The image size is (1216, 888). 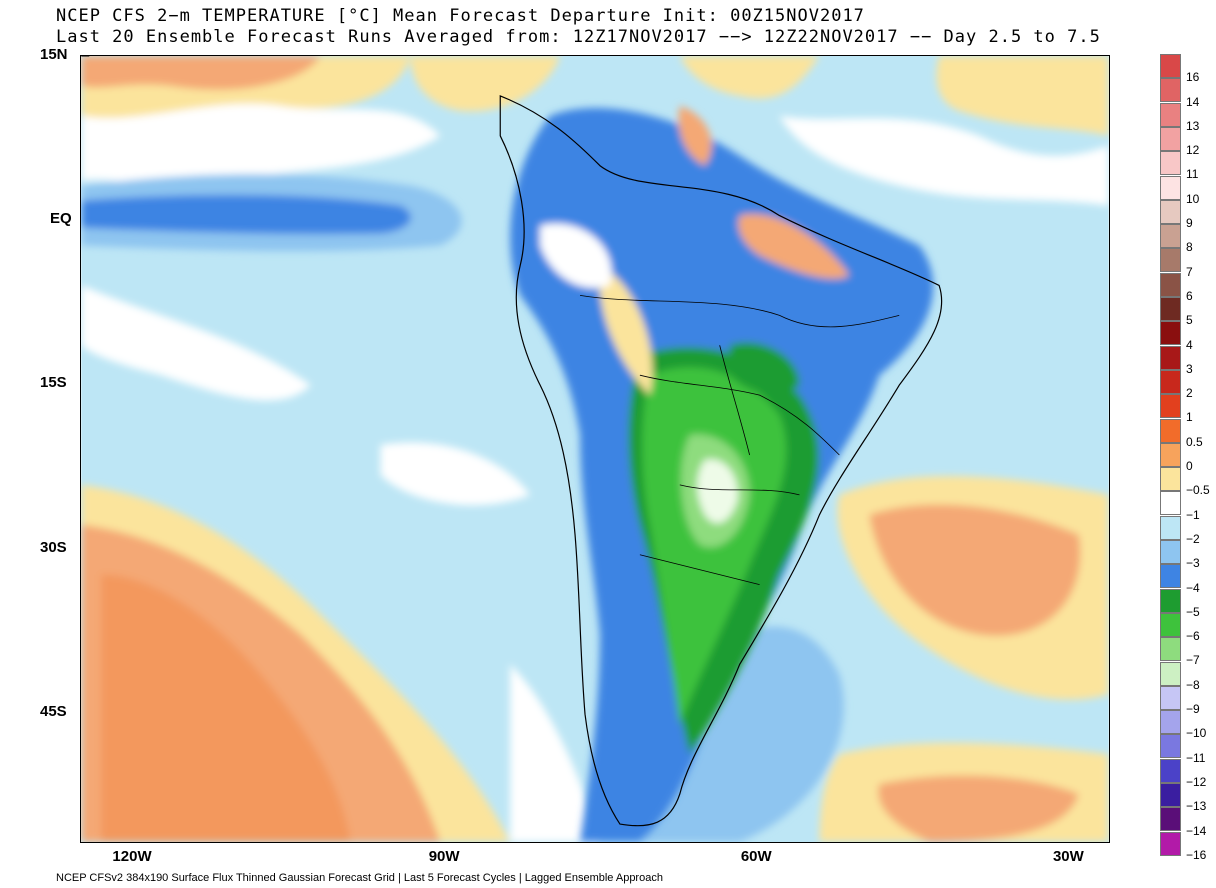 What do you see at coordinates (1186, 336) in the screenshot?
I see `colorbar-entry: 4` at bounding box center [1186, 336].